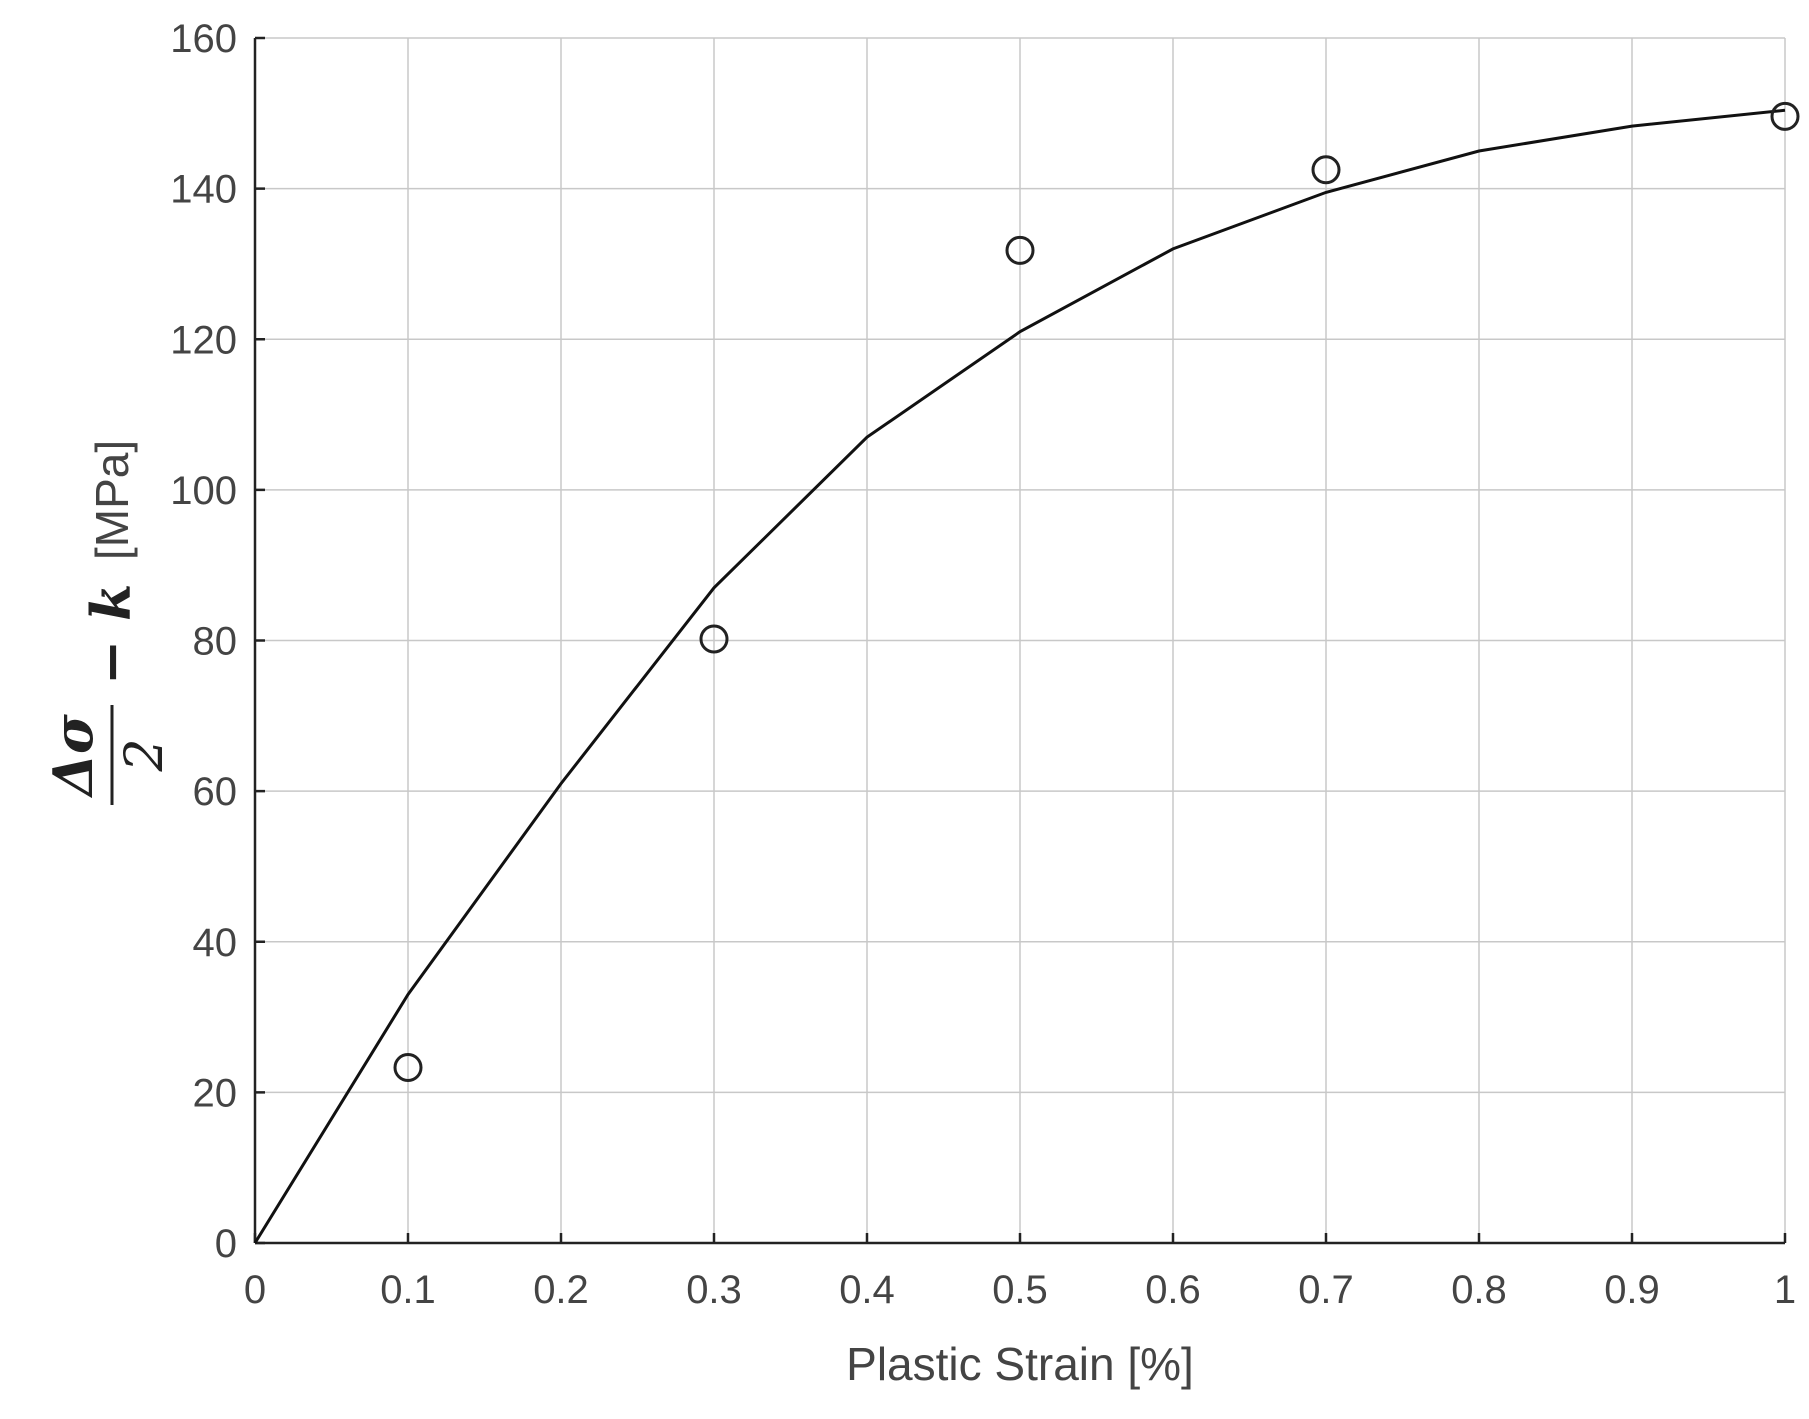 The width and height of the screenshot is (1809, 1419). What do you see at coordinates (73, 756) in the screenshot?
I see `y-axis-title-numerator: Δσ` at bounding box center [73, 756].